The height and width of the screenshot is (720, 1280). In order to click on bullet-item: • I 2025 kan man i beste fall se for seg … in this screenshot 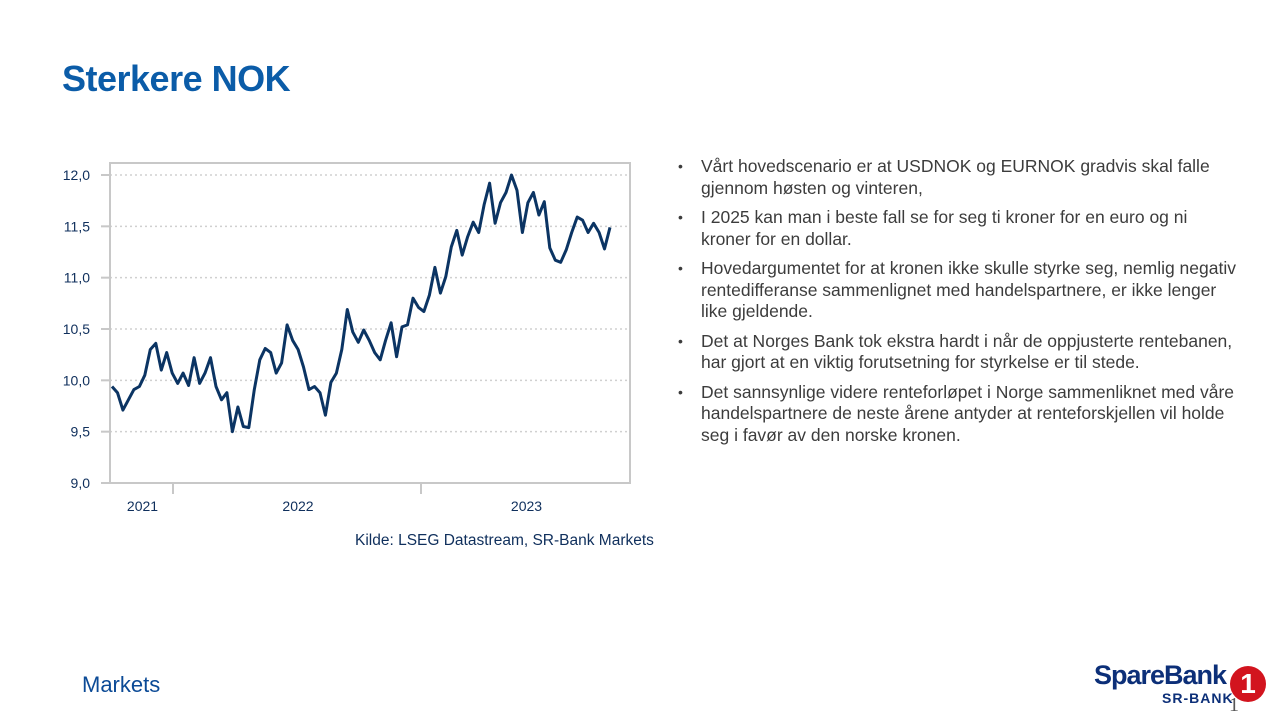, I will do `click(958, 228)`.